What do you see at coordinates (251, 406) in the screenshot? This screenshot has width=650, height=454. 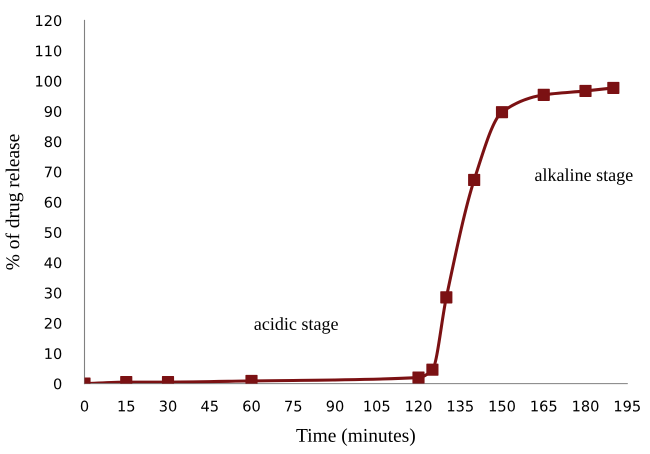 I see `x-tick-label: 60` at bounding box center [251, 406].